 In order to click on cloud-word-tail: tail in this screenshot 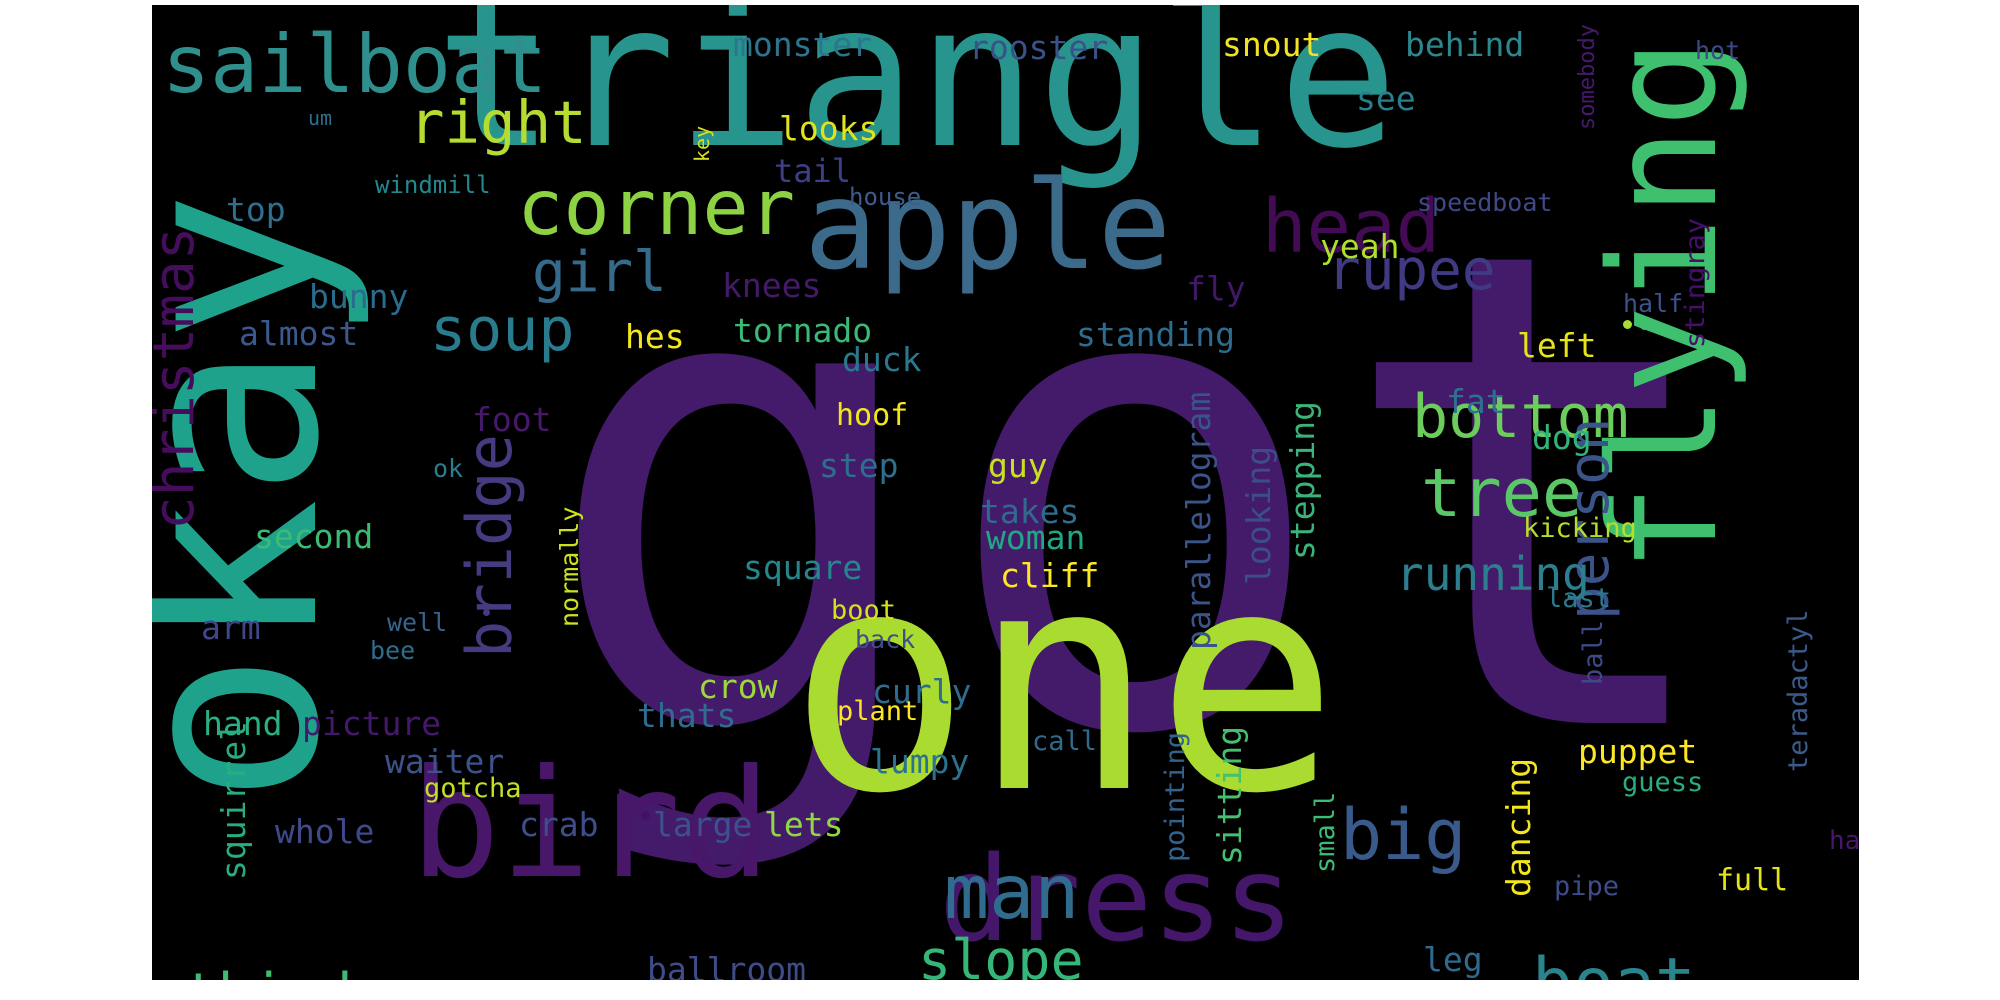, I will do `click(813, 171)`.